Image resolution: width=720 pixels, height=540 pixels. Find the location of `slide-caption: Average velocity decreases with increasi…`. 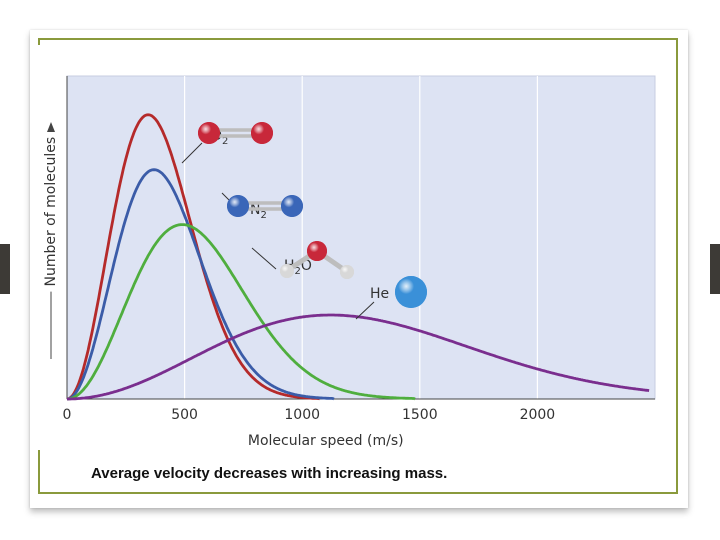

slide-caption: Average velocity decreases with increasi… is located at coordinates (269, 473).